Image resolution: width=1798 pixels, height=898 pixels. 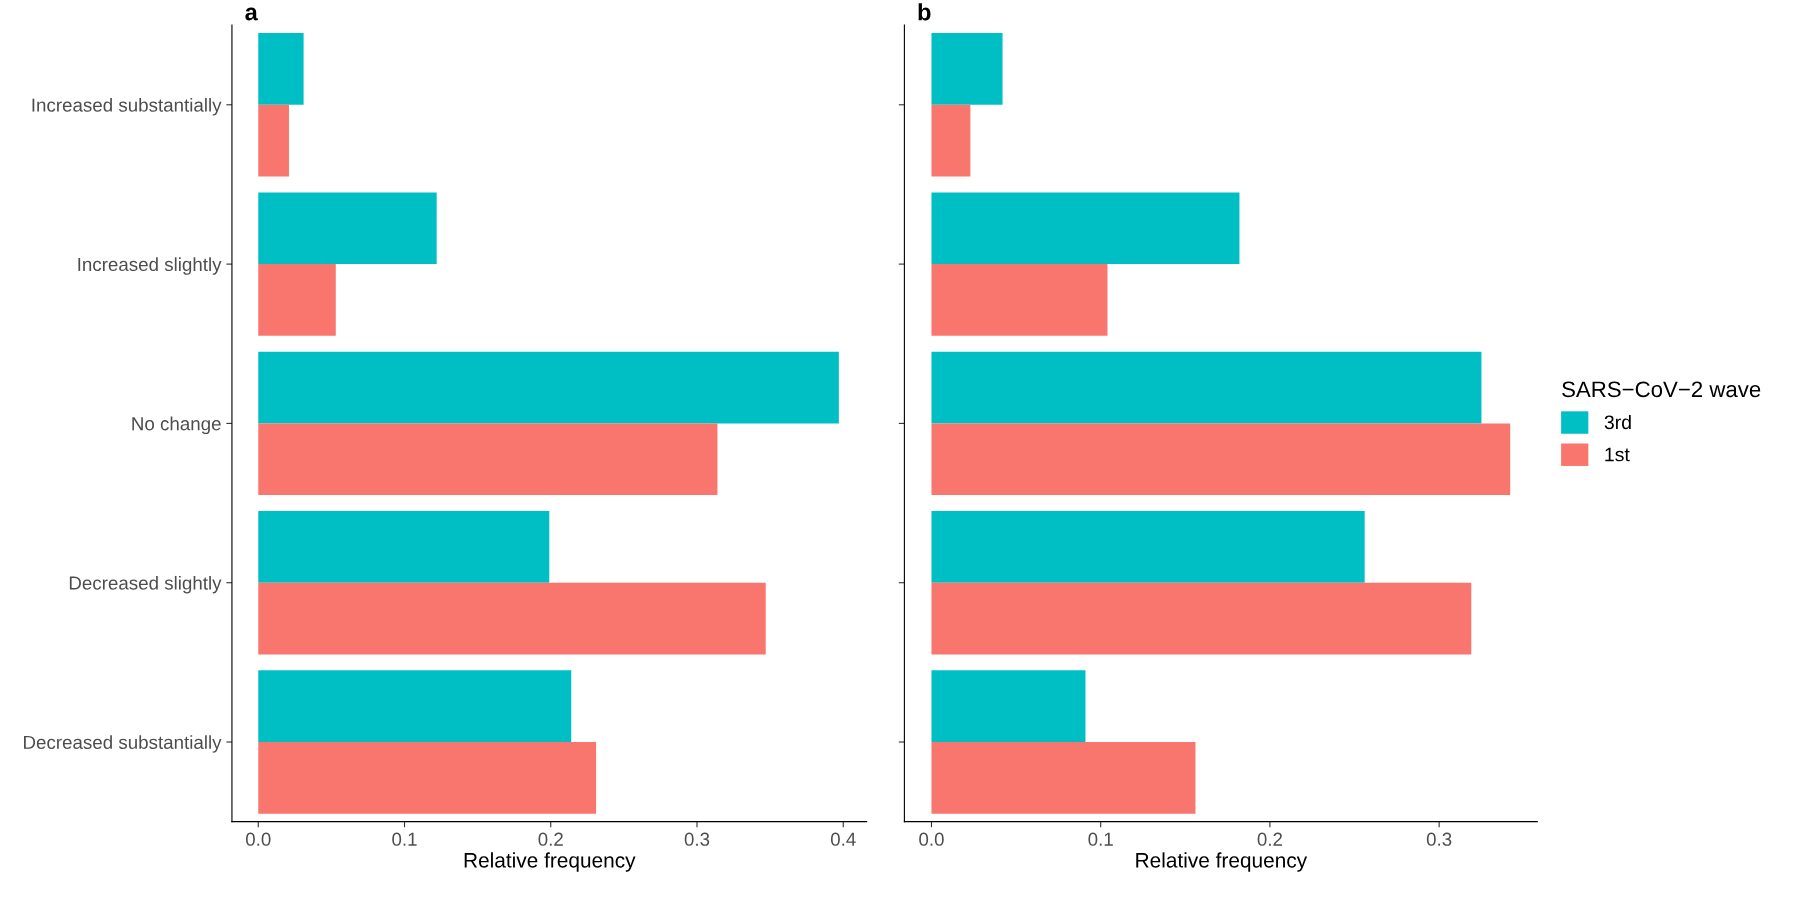 I want to click on x-tick-label: 0.4, so click(x=843, y=839).